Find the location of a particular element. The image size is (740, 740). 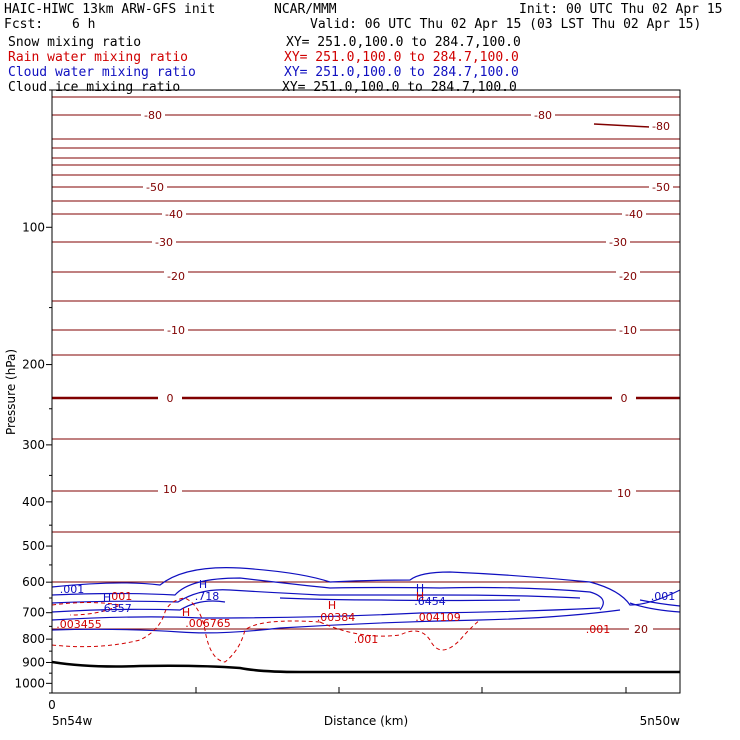

y-tick-label: 700 is located at coordinates (33, 613).